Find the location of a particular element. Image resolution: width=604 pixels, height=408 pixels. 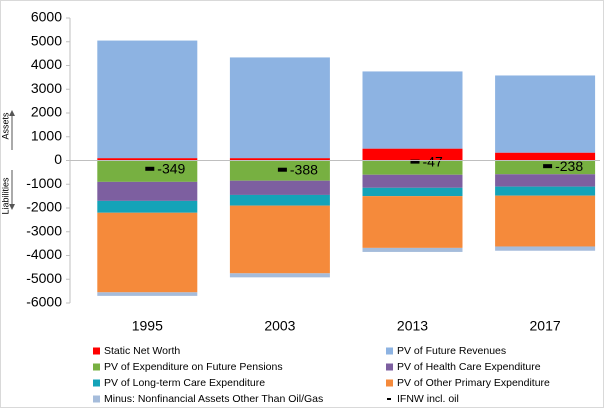

y-tick-label: 4000 is located at coordinates (46, 64).